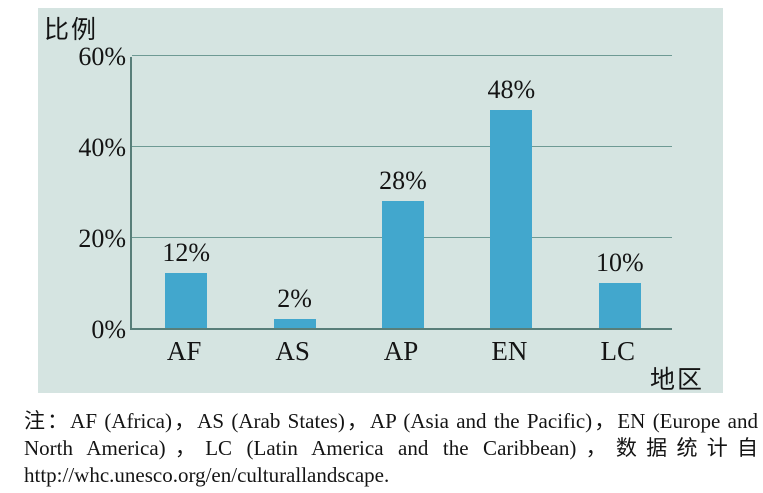  I want to click on x-tick-label-AP: AP, so click(401, 351).